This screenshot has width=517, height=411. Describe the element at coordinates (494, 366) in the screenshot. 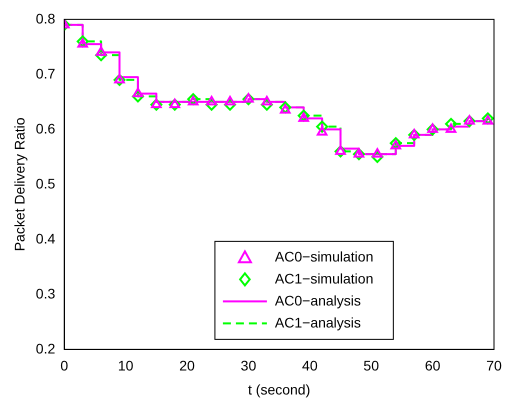

I see `x-tick-label: 70` at that location.